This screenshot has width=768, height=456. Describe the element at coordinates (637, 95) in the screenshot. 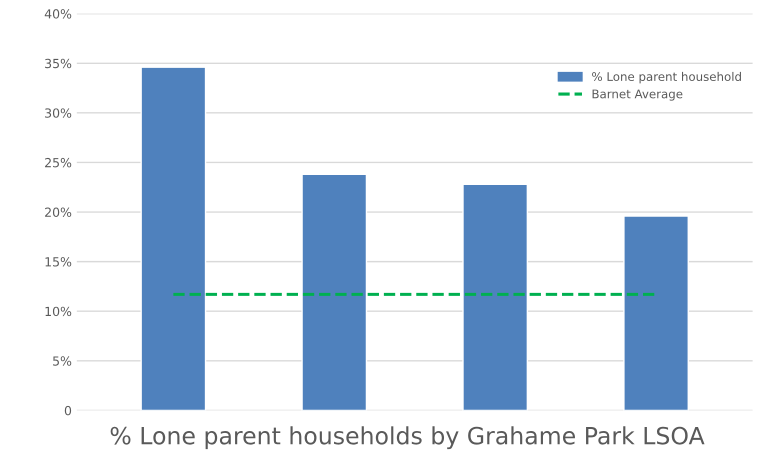

I see `legend-label: Barnet Average` at that location.